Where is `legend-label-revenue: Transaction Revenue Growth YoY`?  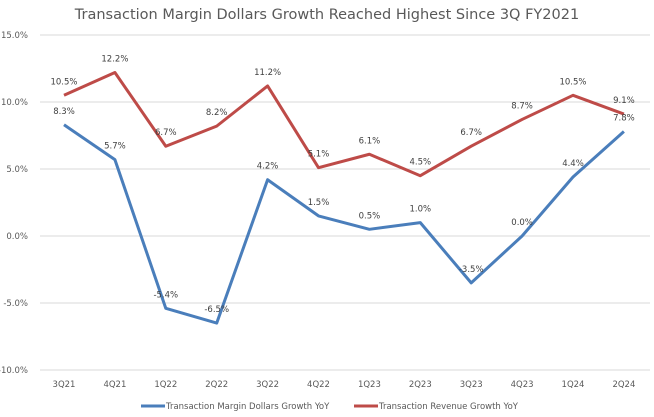 legend-label-revenue: Transaction Revenue Growth YoY is located at coordinates (448, 407).